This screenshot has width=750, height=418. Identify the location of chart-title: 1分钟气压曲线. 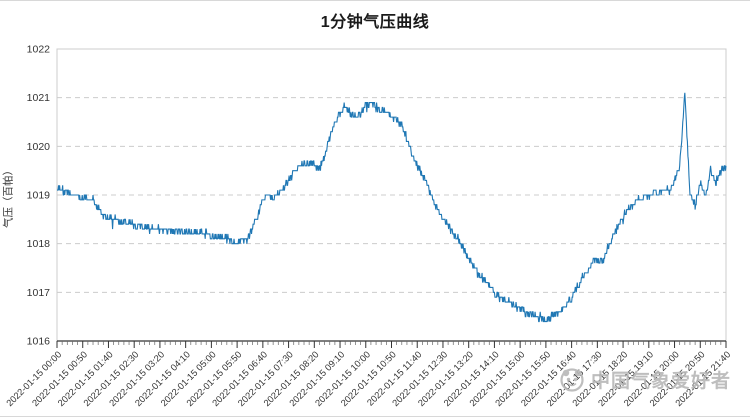
(375, 22).